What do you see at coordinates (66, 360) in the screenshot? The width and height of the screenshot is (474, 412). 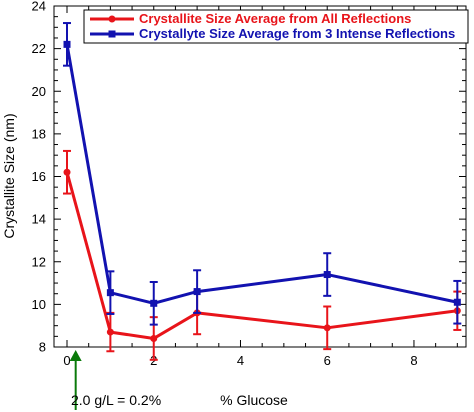 I see `x-tick-label: 0` at bounding box center [66, 360].